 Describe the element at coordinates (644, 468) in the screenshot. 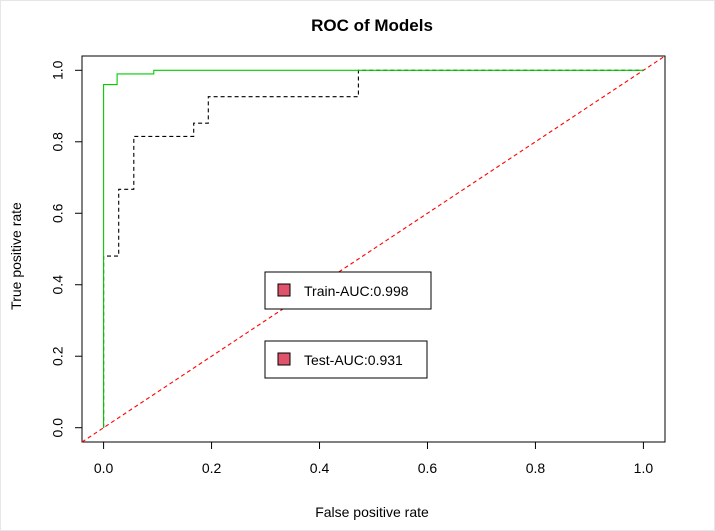

I see `x-tick-label: 1.0` at that location.